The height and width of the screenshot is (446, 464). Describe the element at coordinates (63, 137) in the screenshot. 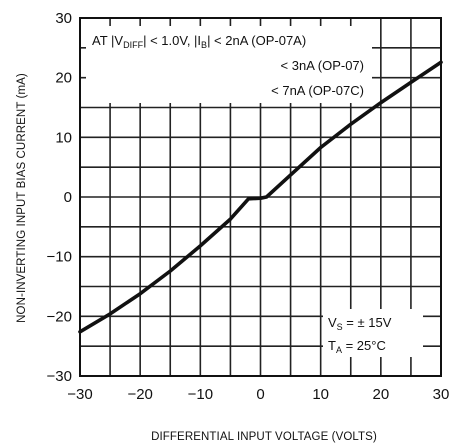

I see `y-tick-label: 10` at that location.